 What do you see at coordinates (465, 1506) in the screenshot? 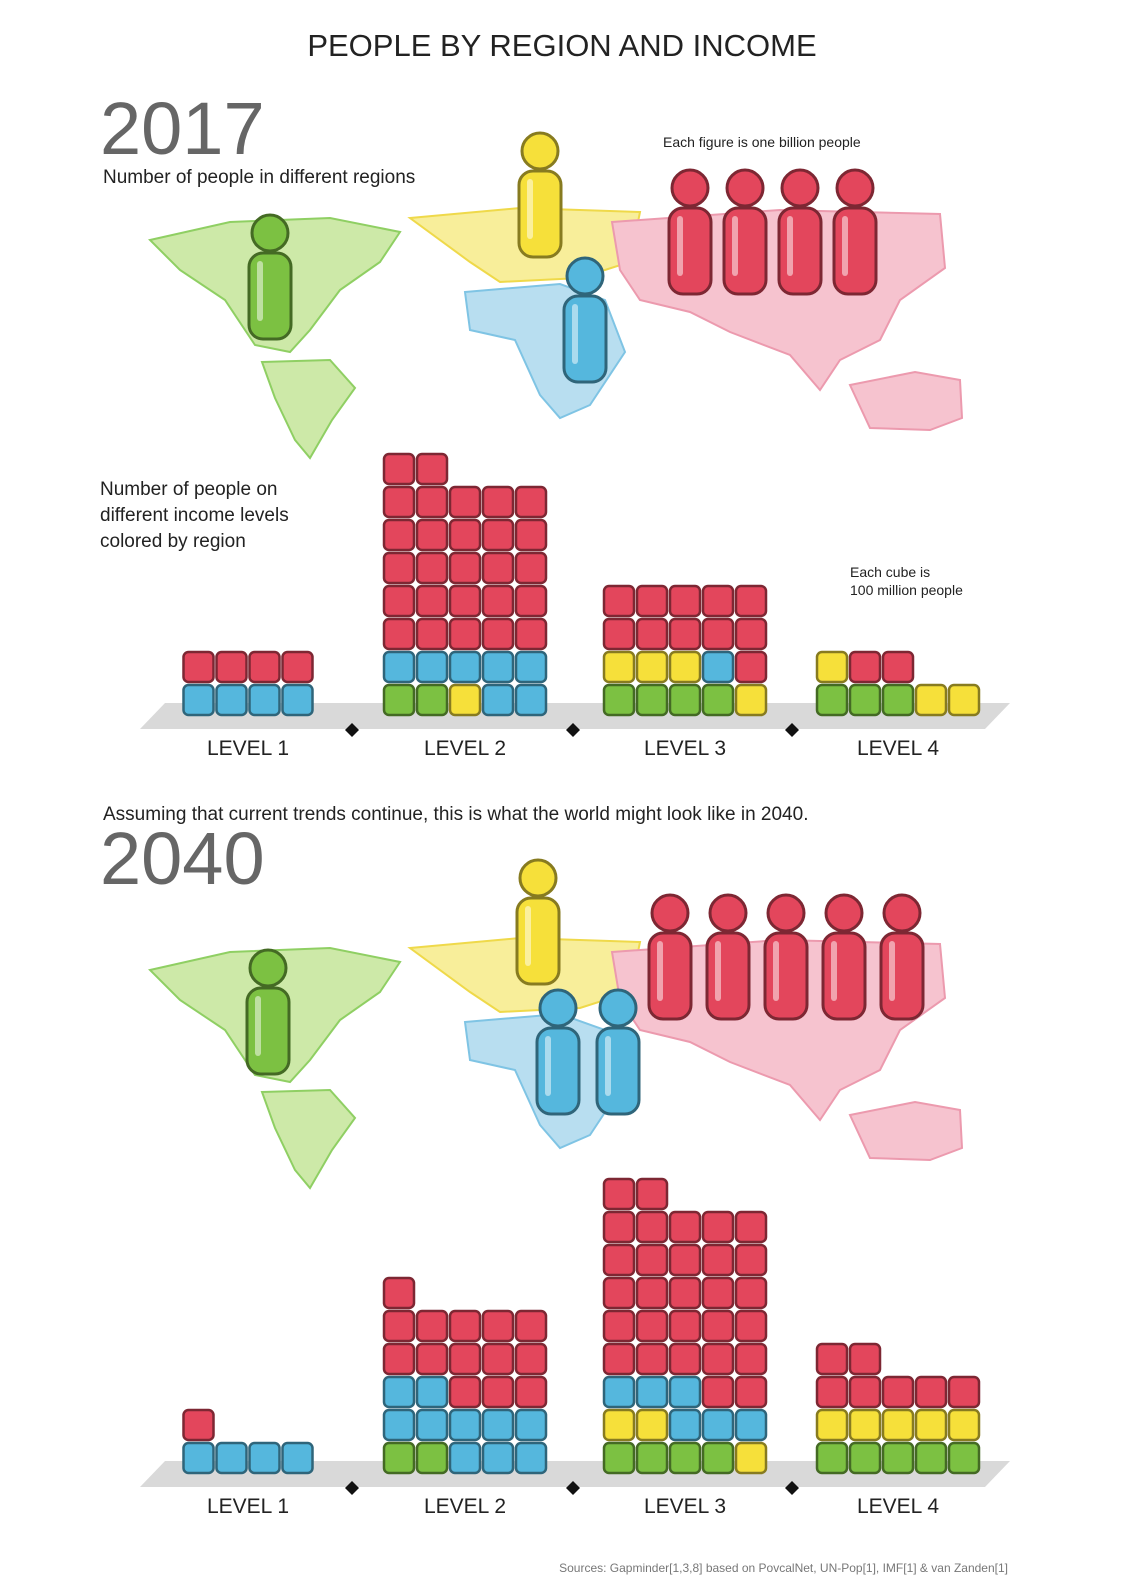
I see `level-label: LEVEL 2` at bounding box center [465, 1506].